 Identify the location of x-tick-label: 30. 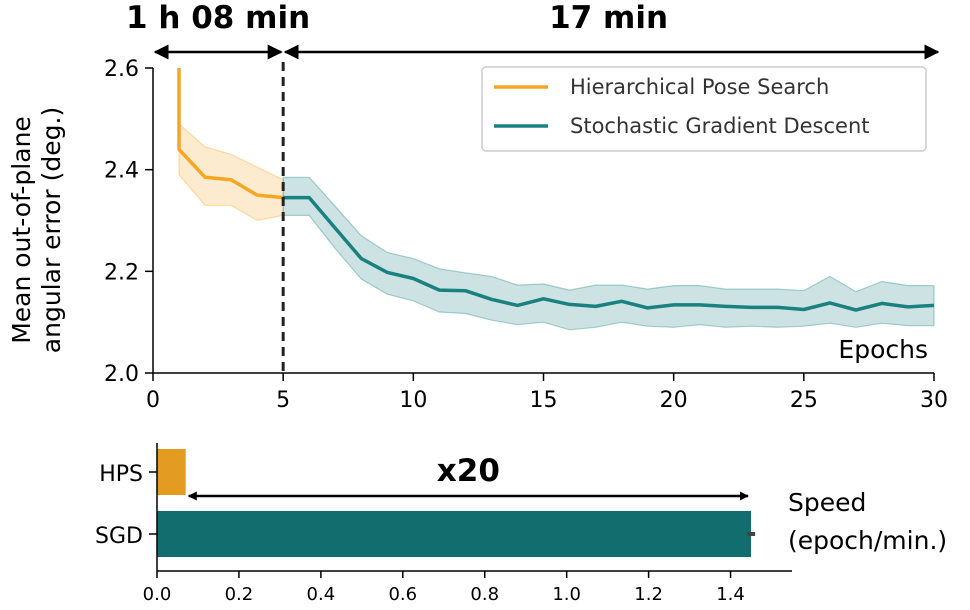
(934, 400).